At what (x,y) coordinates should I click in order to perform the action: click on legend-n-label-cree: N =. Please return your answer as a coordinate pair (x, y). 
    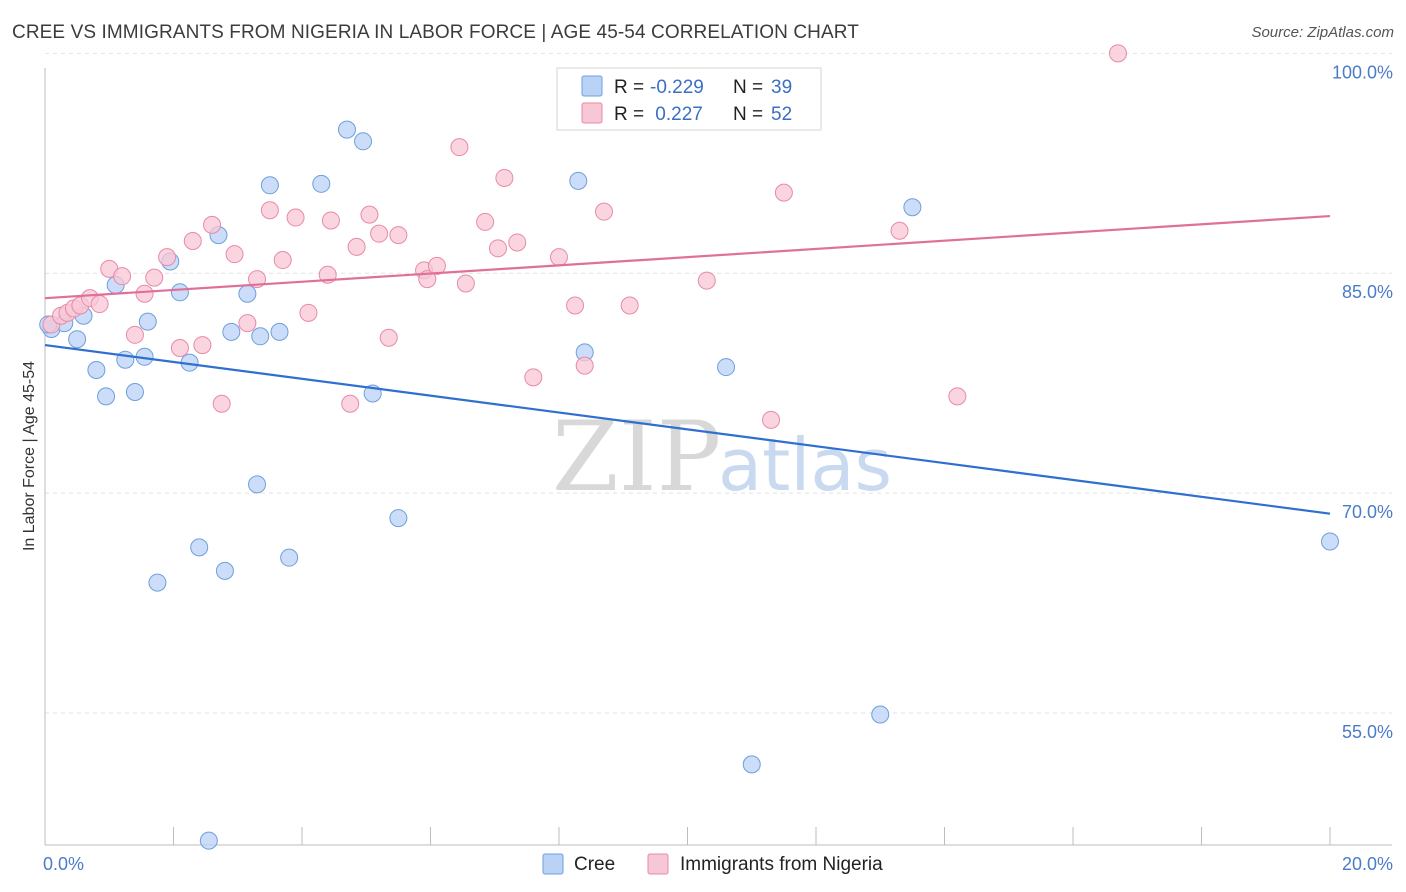
    Looking at the image, I should click on (748, 87).